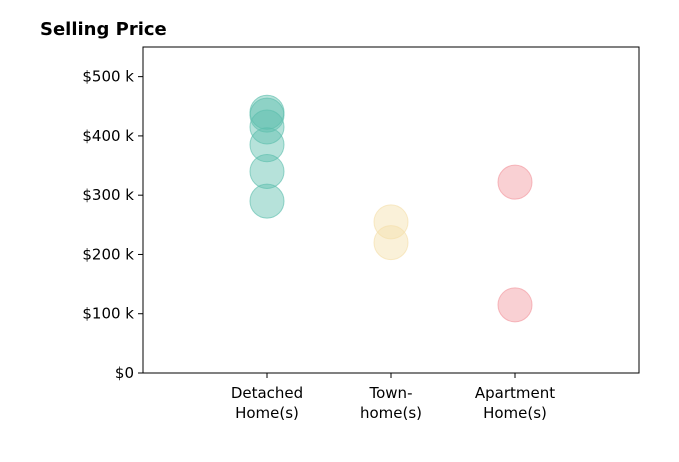 This screenshot has width=679, height=462. What do you see at coordinates (108, 136) in the screenshot?
I see `y-tick-label: $400 k` at bounding box center [108, 136].